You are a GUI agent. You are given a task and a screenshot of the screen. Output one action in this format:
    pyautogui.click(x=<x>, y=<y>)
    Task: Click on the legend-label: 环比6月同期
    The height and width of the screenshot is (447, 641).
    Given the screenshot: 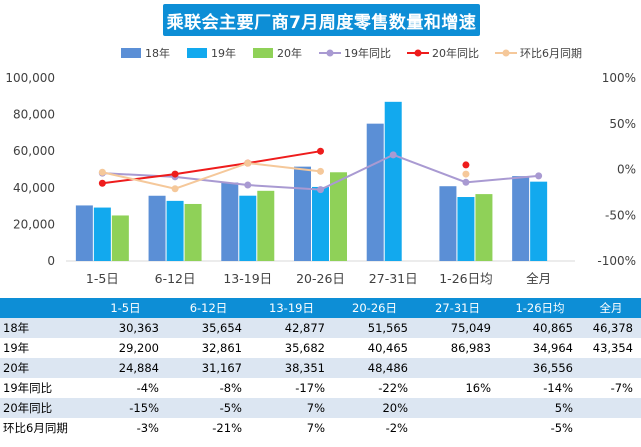 What is the action you would take?
    pyautogui.click(x=551, y=53)
    